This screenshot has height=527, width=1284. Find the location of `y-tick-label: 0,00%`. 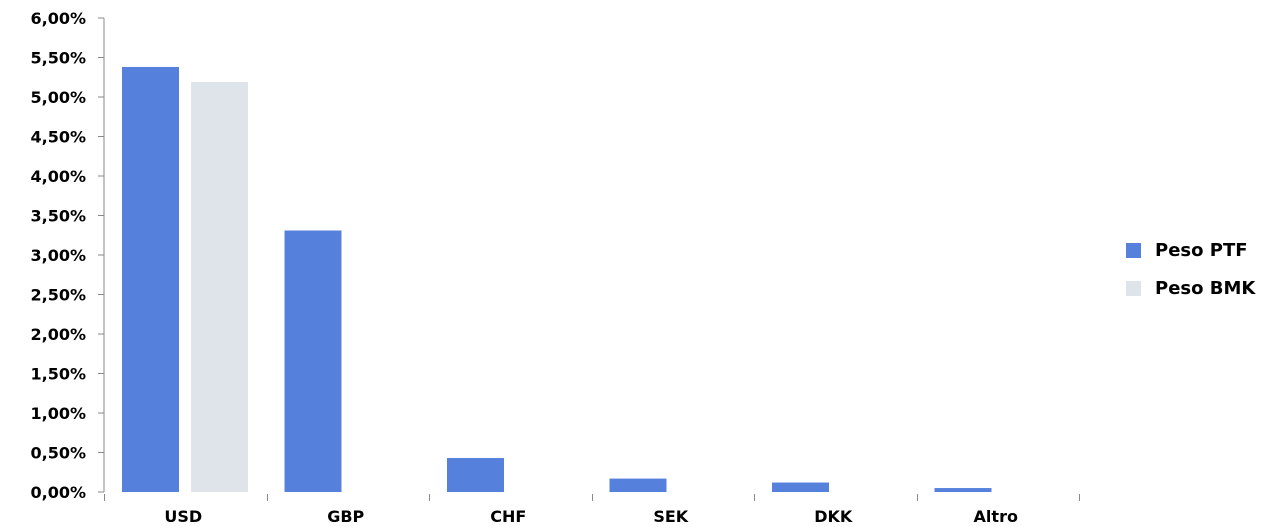

y-tick-label: 0,00% is located at coordinates (58, 492).